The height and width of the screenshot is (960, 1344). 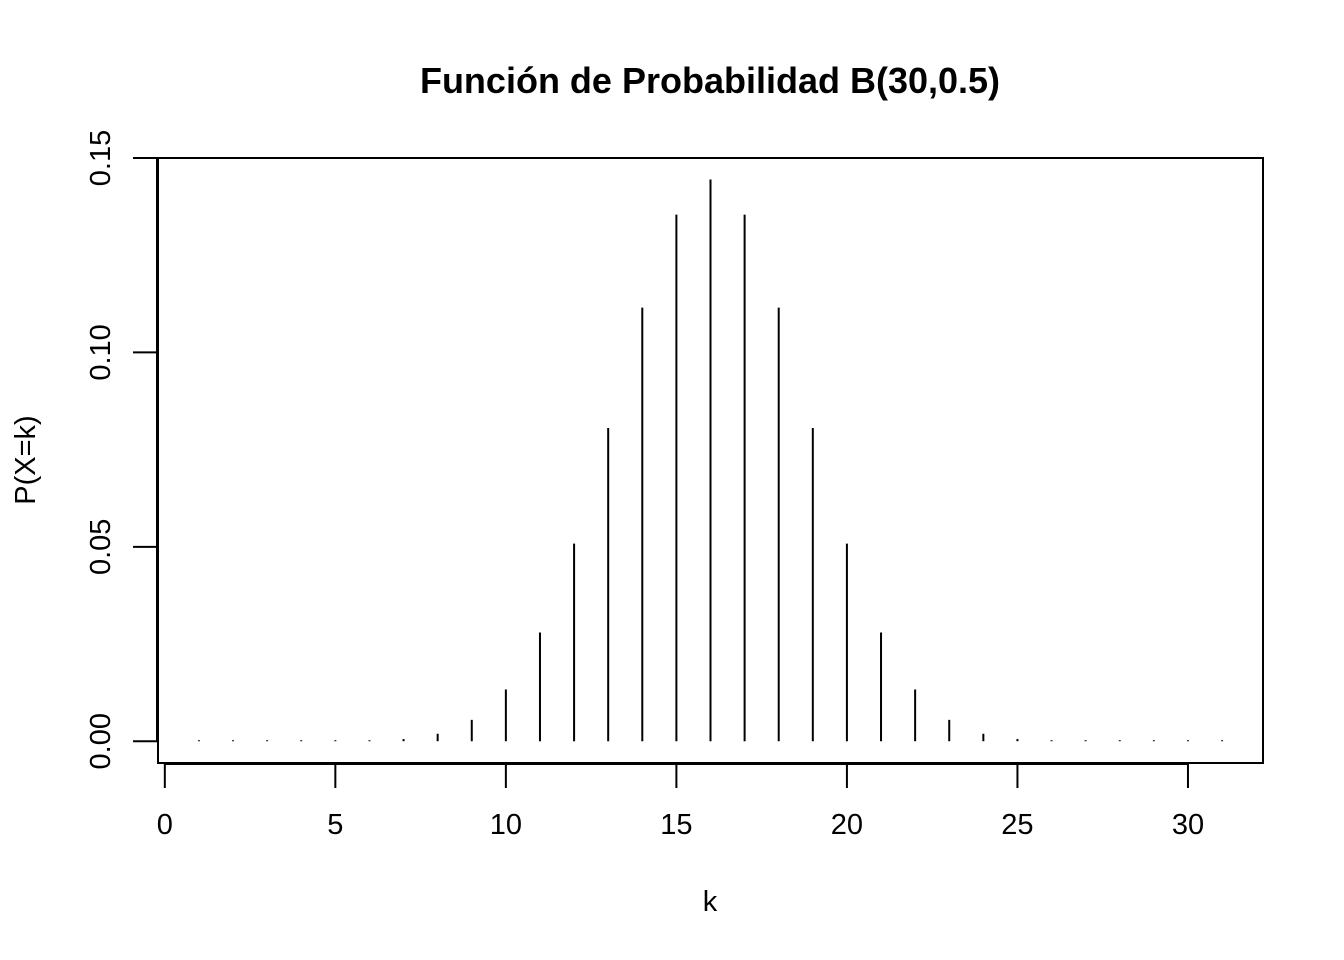 I want to click on y-axis: 0.00 0.05 0.10 0.15, so click(x=121, y=449).